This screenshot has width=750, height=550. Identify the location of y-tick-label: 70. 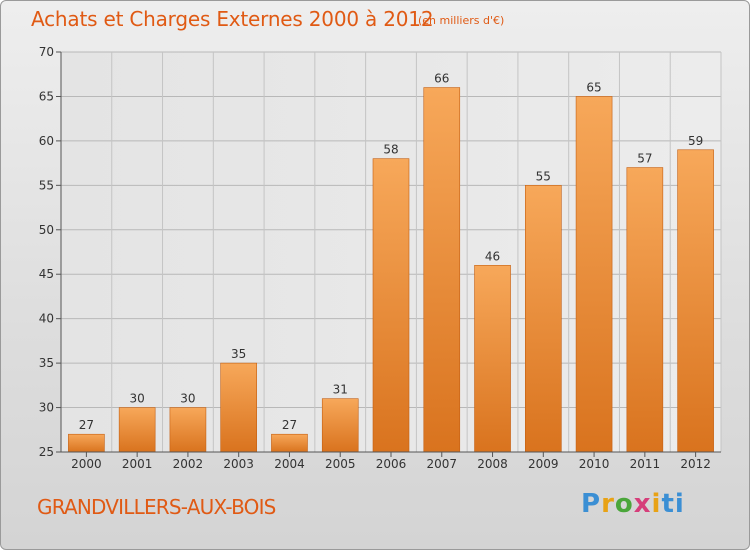
(46, 52).